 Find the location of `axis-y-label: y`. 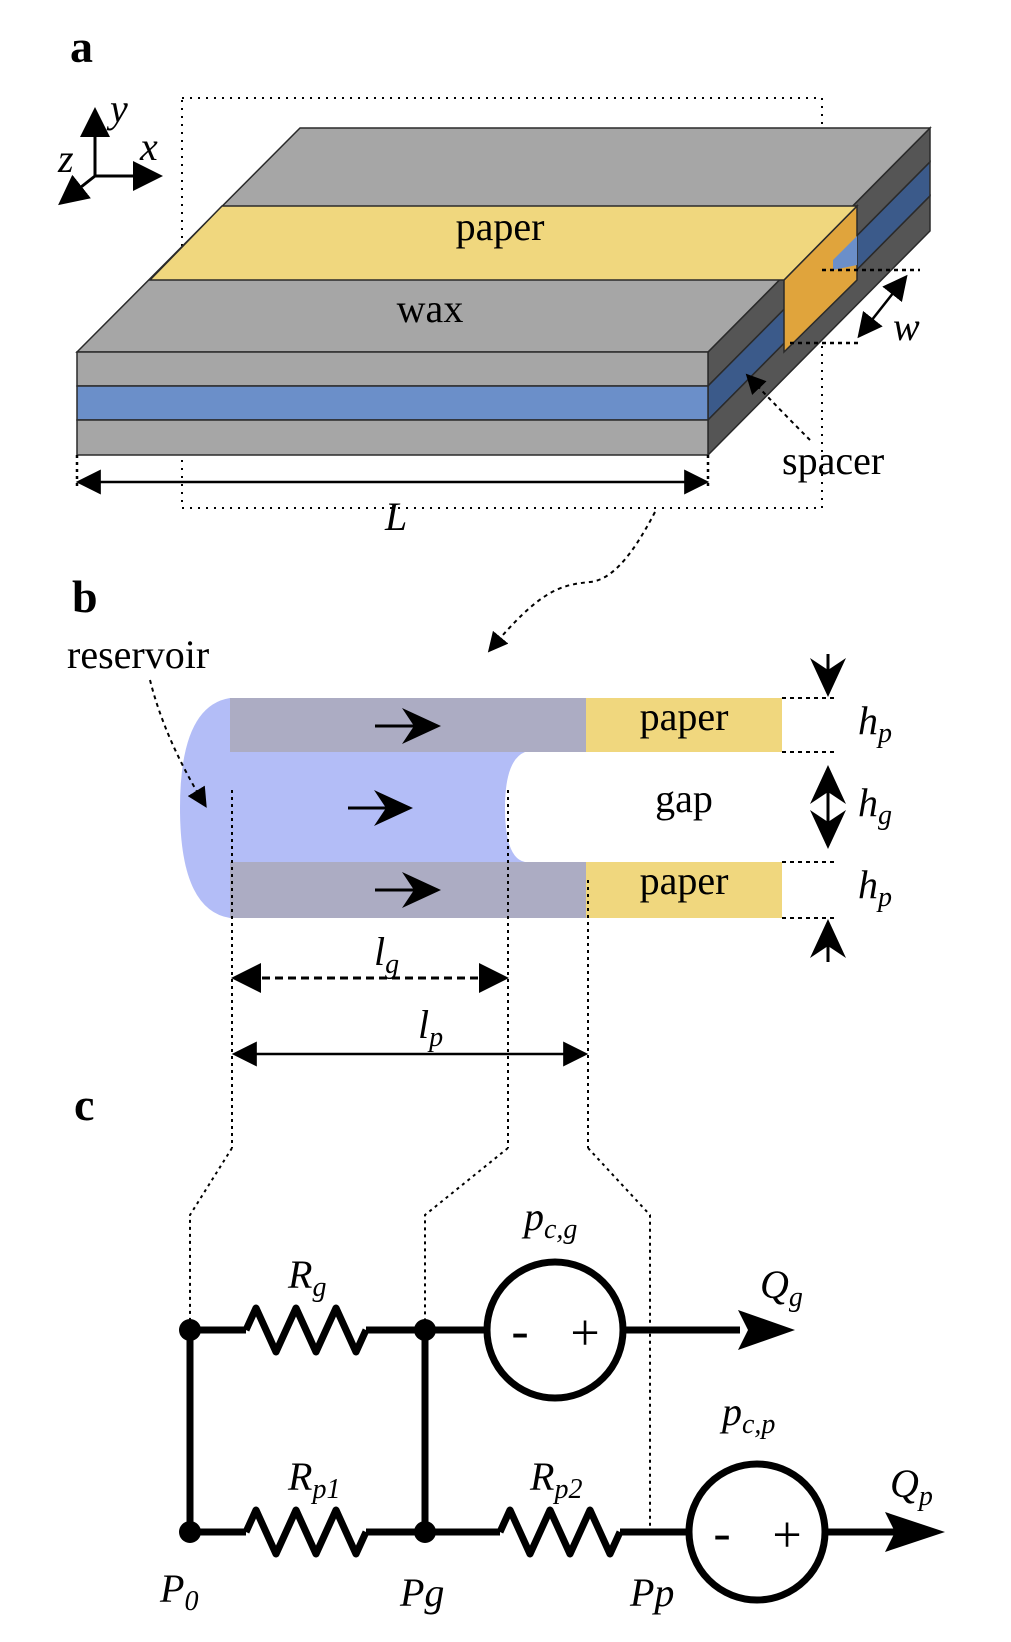

axis-y-label: y is located at coordinates (117, 108).